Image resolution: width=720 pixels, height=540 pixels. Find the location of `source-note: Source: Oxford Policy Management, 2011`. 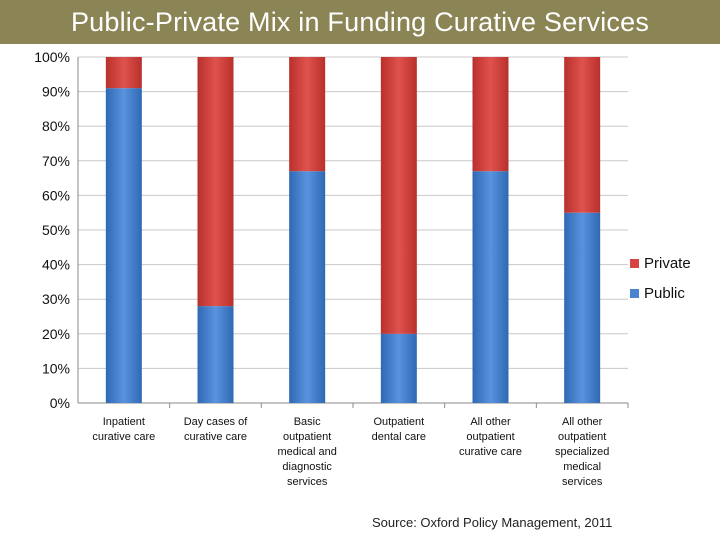

source-note: Source: Oxford Policy Management, 2011 is located at coordinates (492, 522).